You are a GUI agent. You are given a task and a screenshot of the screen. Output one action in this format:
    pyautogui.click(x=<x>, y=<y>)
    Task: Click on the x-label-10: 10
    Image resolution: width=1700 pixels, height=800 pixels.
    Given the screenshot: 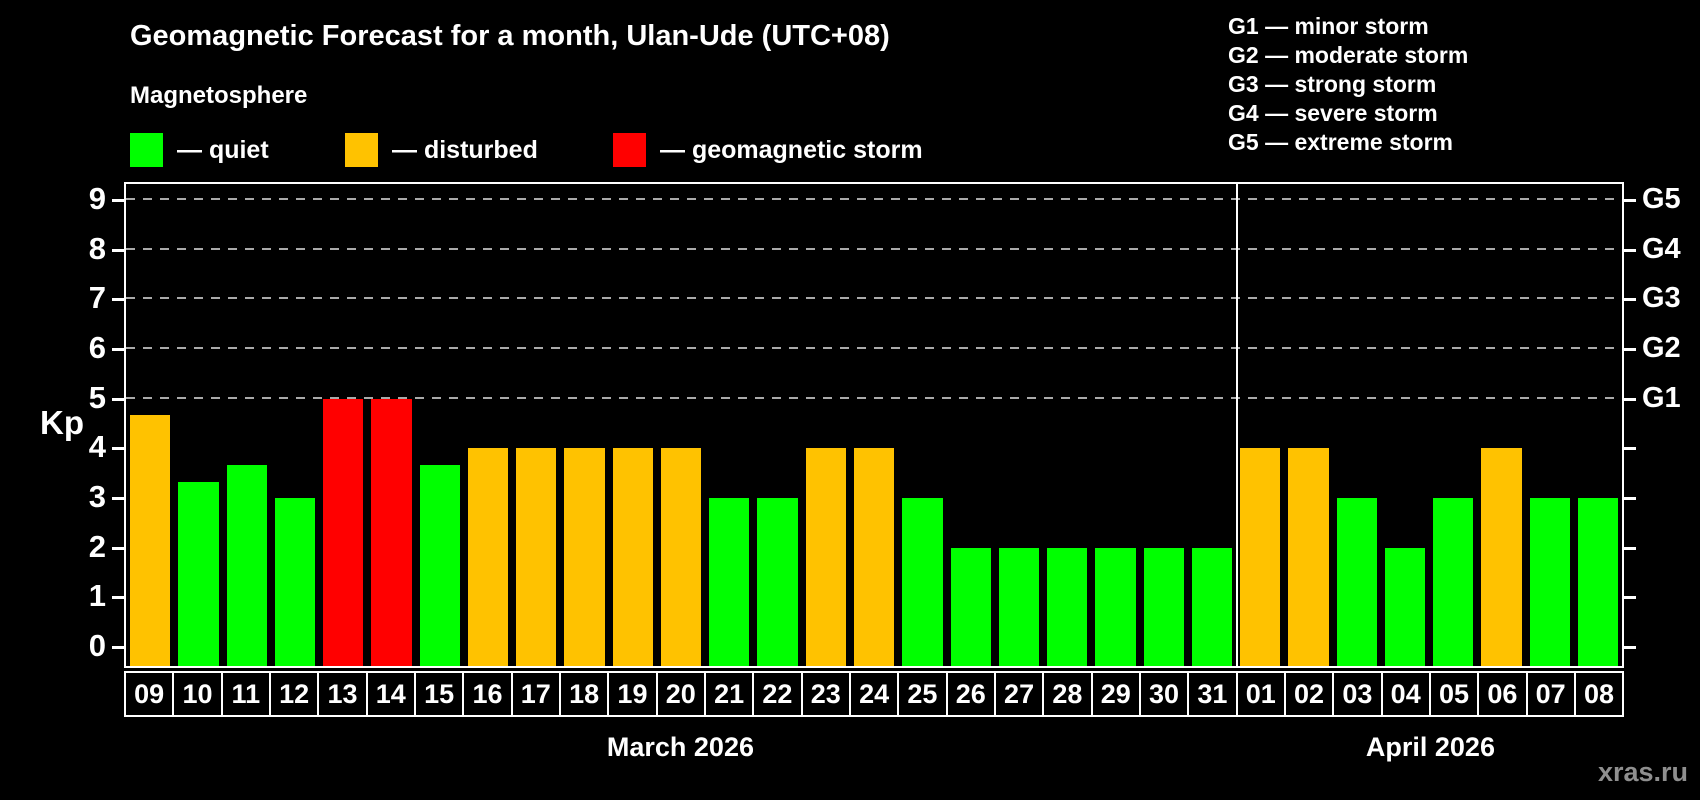 What is the action you would take?
    pyautogui.click(x=197, y=694)
    